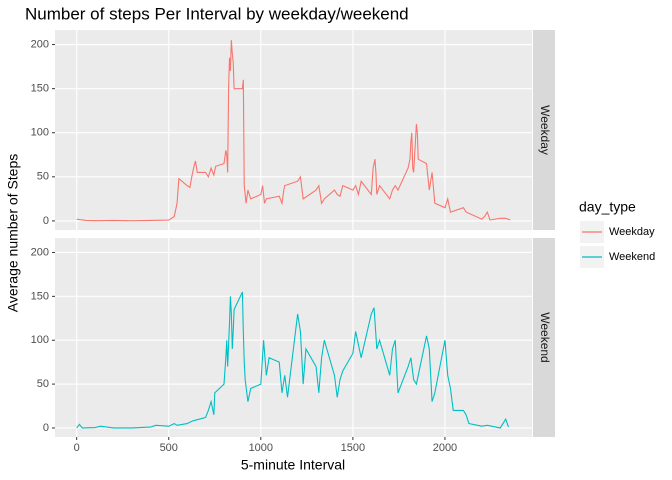 This screenshot has width=672, height=480. Describe the element at coordinates (353, 448) in the screenshot. I see `x-tick-label: 1500` at that location.